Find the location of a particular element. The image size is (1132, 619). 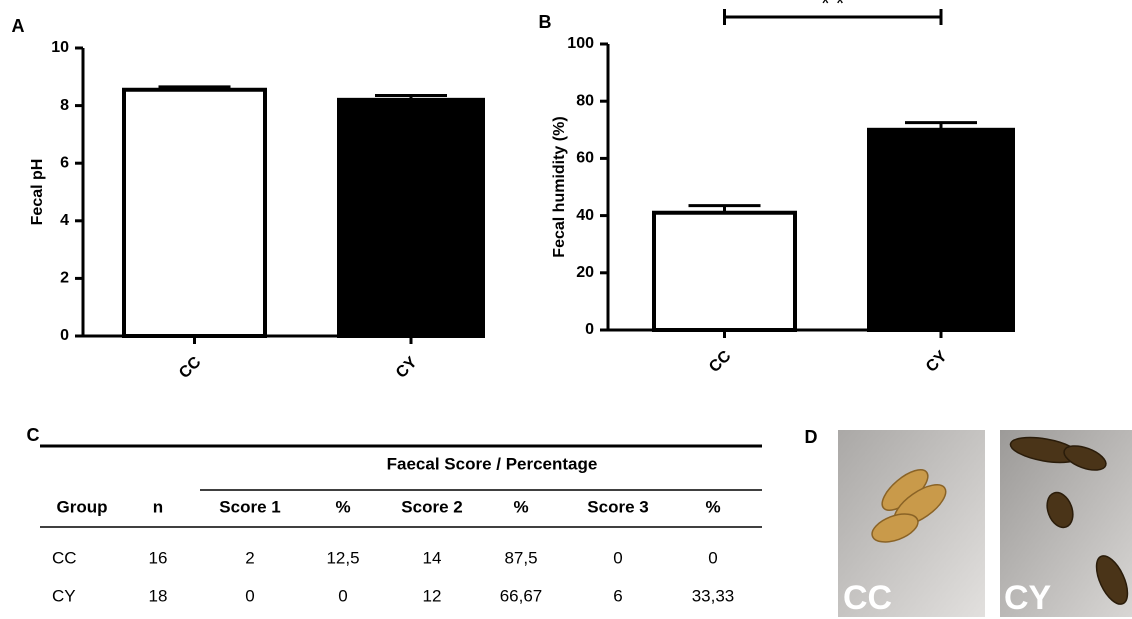

y-tick-label: 2 is located at coordinates (64, 278).